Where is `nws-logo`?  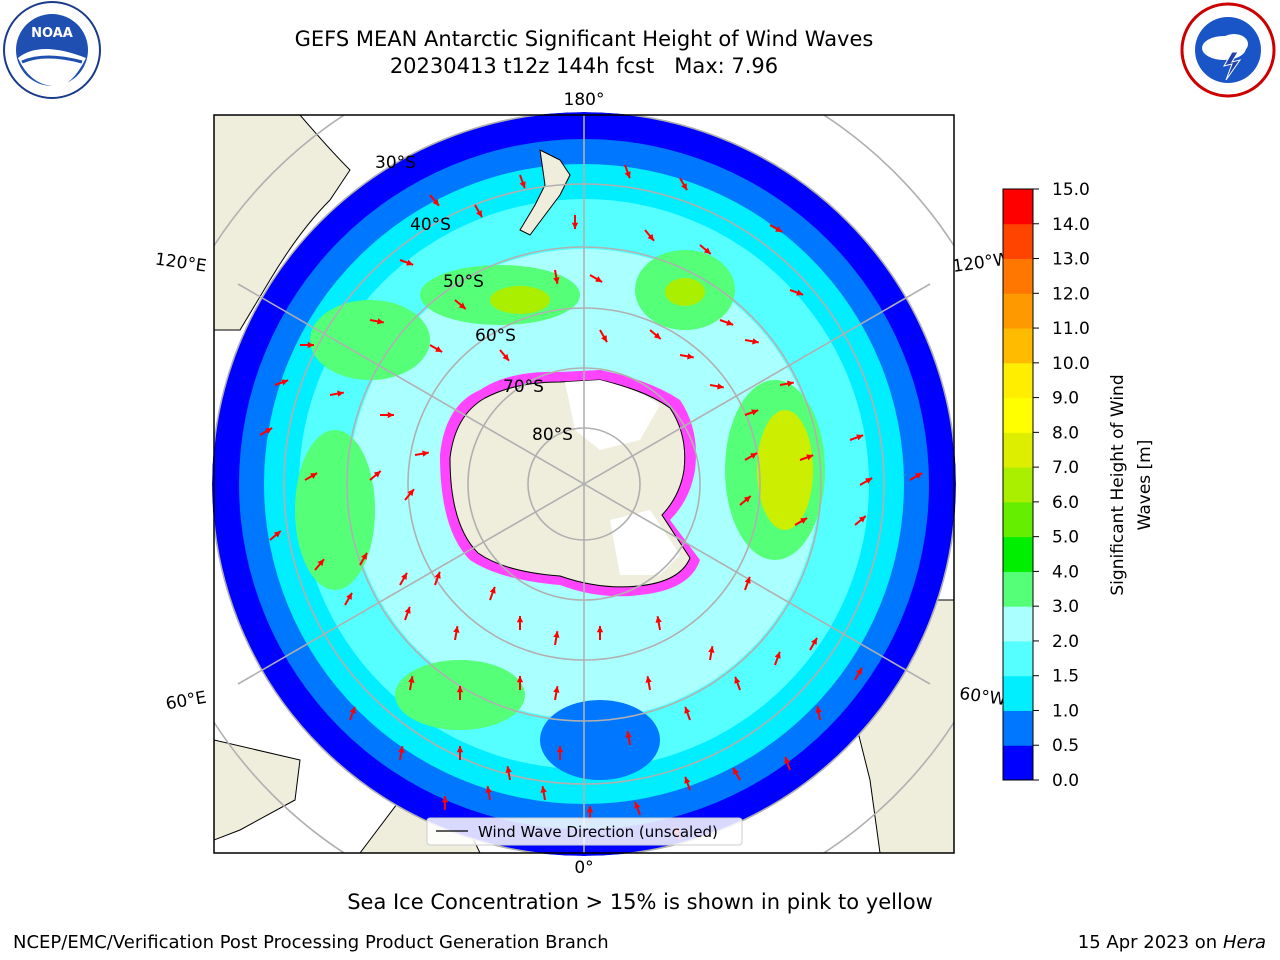
nws-logo is located at coordinates (1228, 50).